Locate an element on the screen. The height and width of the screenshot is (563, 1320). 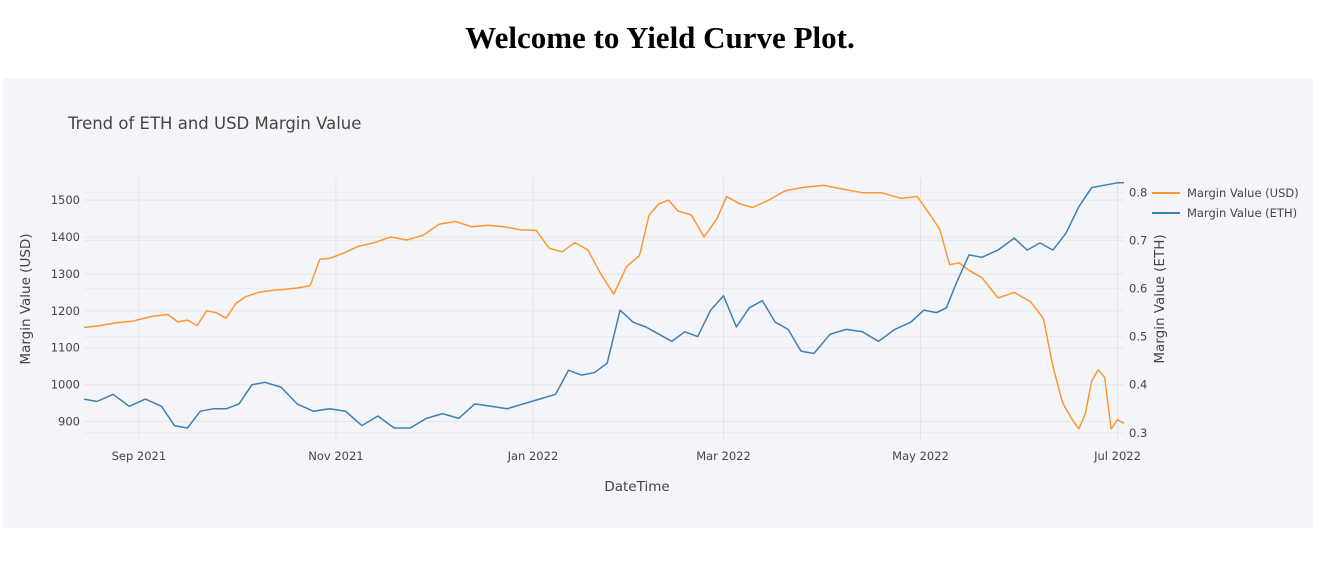
usd-tick-label: 1100 is located at coordinates (65, 348).